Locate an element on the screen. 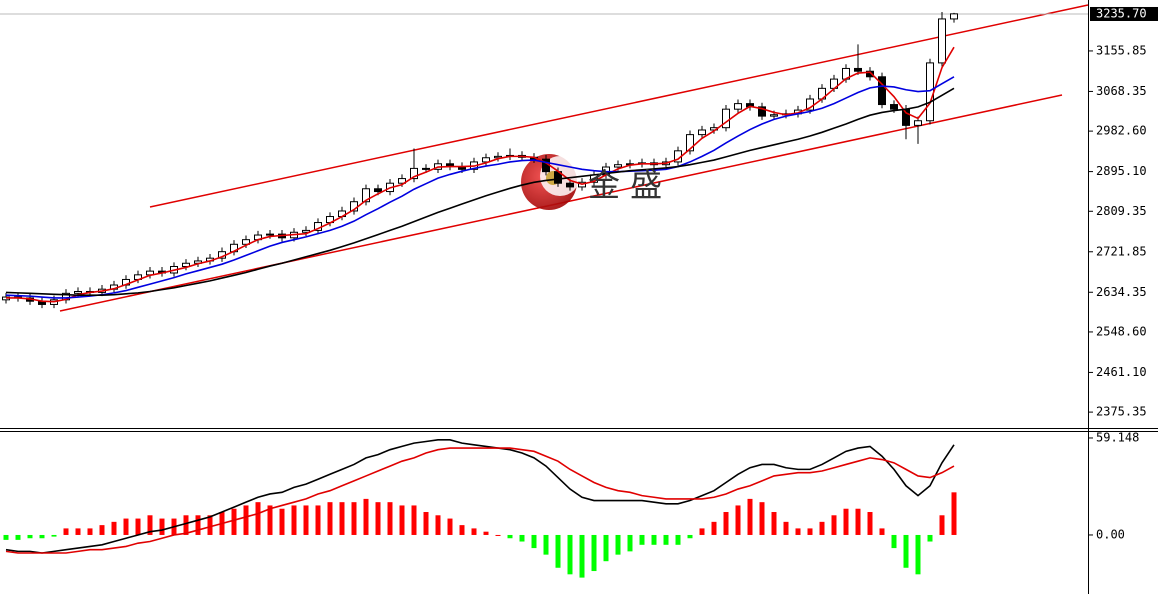 This screenshot has width=1158, height=594. macd-line is located at coordinates (480, 500).